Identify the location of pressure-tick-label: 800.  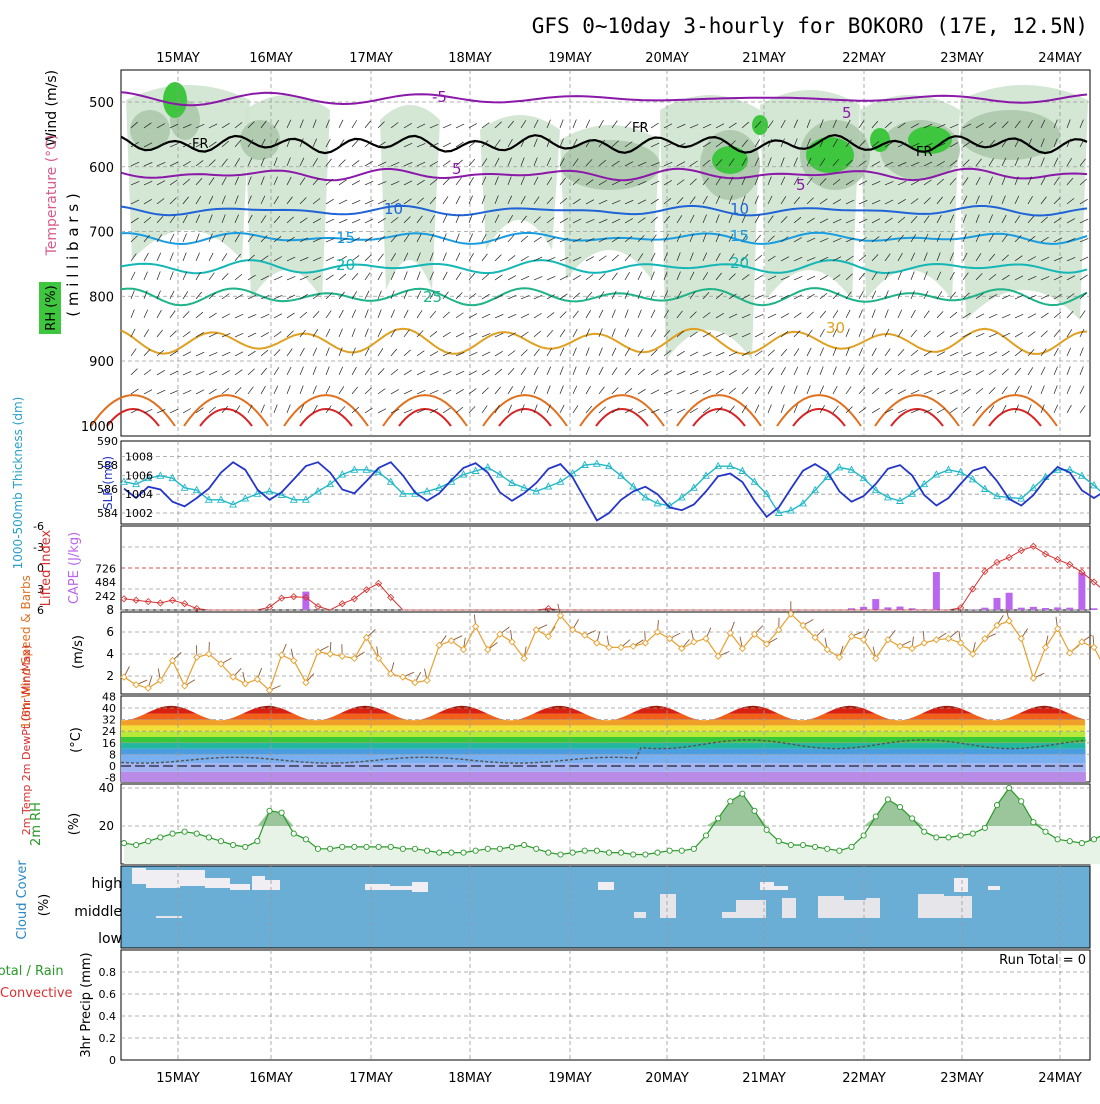
(101, 297).